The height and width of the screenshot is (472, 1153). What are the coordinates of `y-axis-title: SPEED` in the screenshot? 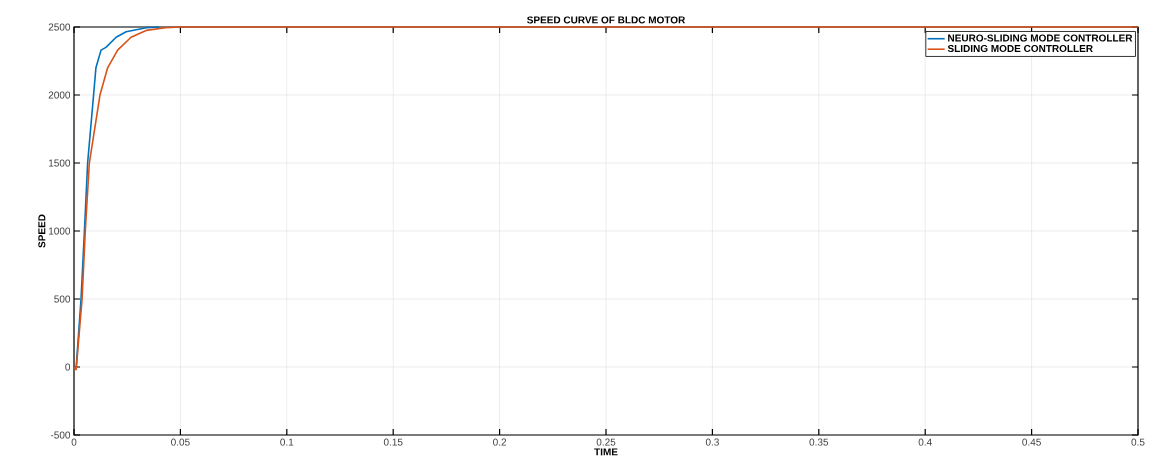 It's located at (42, 231).